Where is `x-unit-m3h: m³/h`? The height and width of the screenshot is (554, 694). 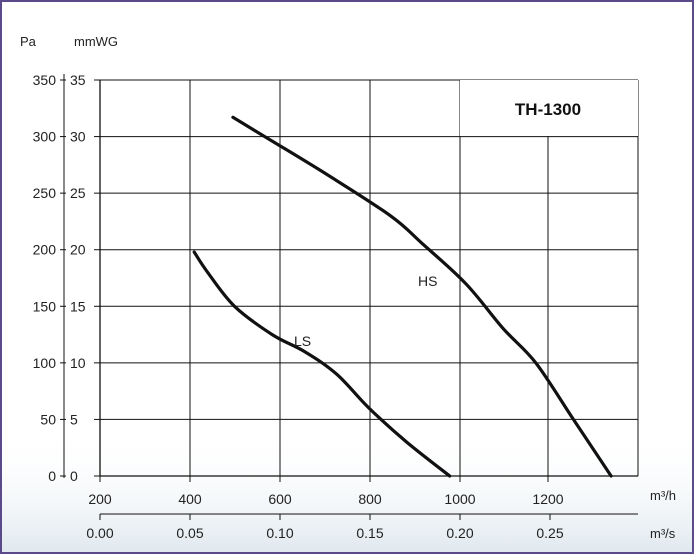
x-unit-m3h: m³/h is located at coordinates (663, 495).